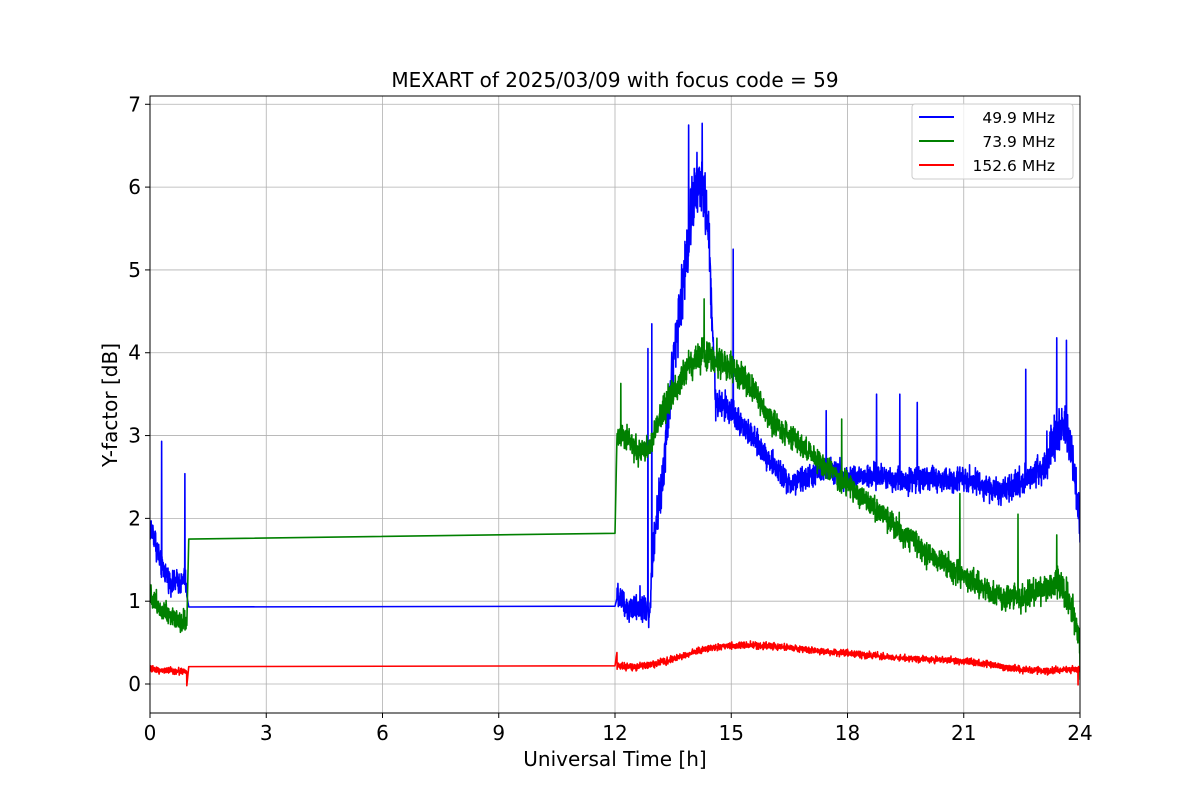 The width and height of the screenshot is (1200, 800). What do you see at coordinates (614, 759) in the screenshot?
I see `x-axis-label: Universal Time [h]` at bounding box center [614, 759].